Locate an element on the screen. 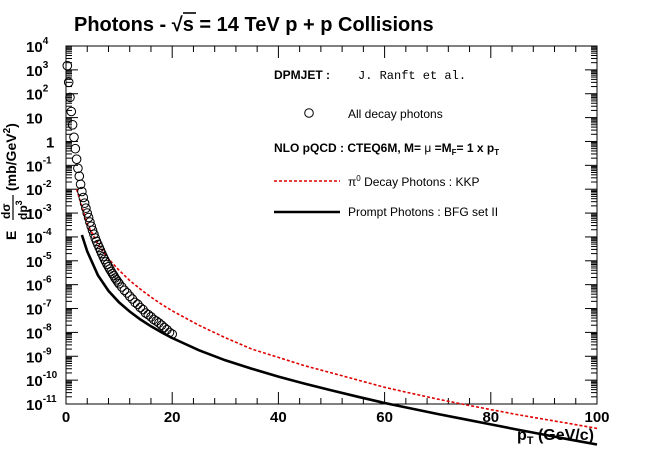  y-tick-label: 10⁻⁶ is located at coordinates (39, 285).